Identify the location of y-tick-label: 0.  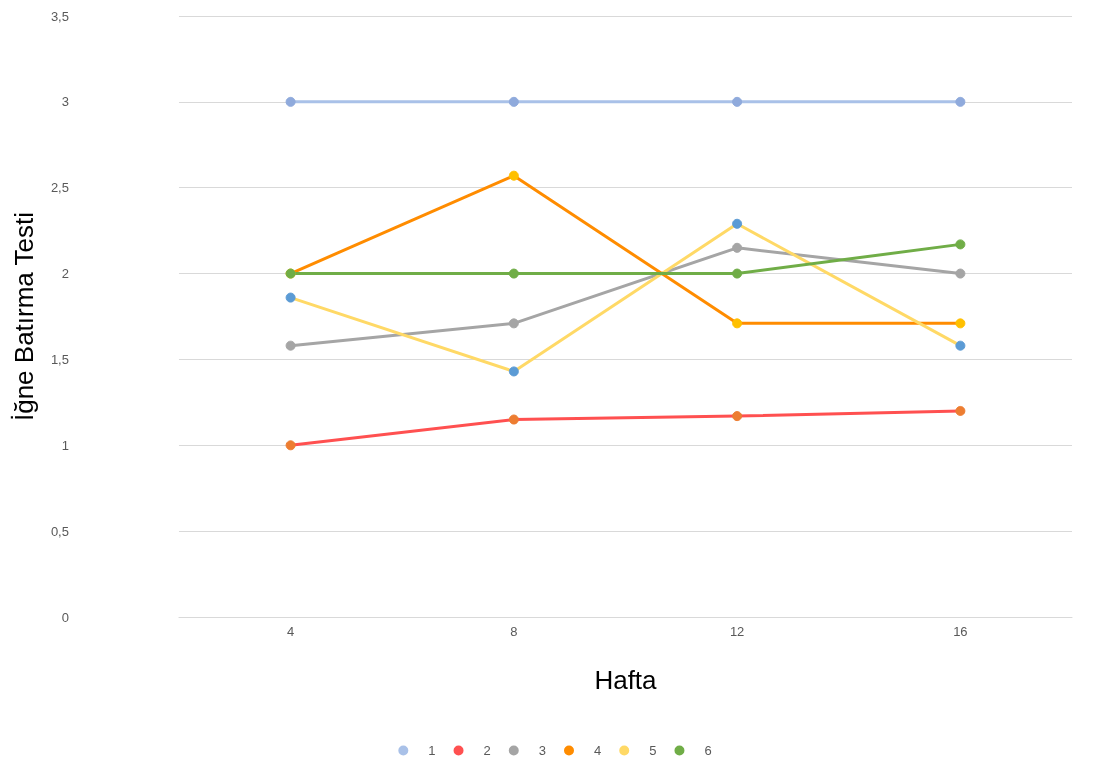
(65, 617).